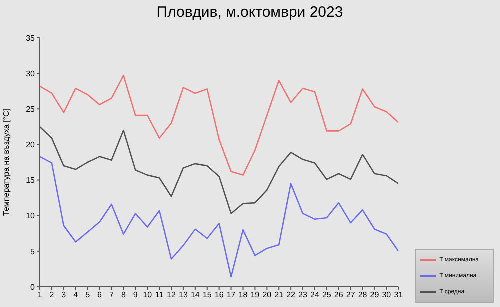  Describe the element at coordinates (399, 295) in the screenshot. I see `x-tick-label: 31` at that location.